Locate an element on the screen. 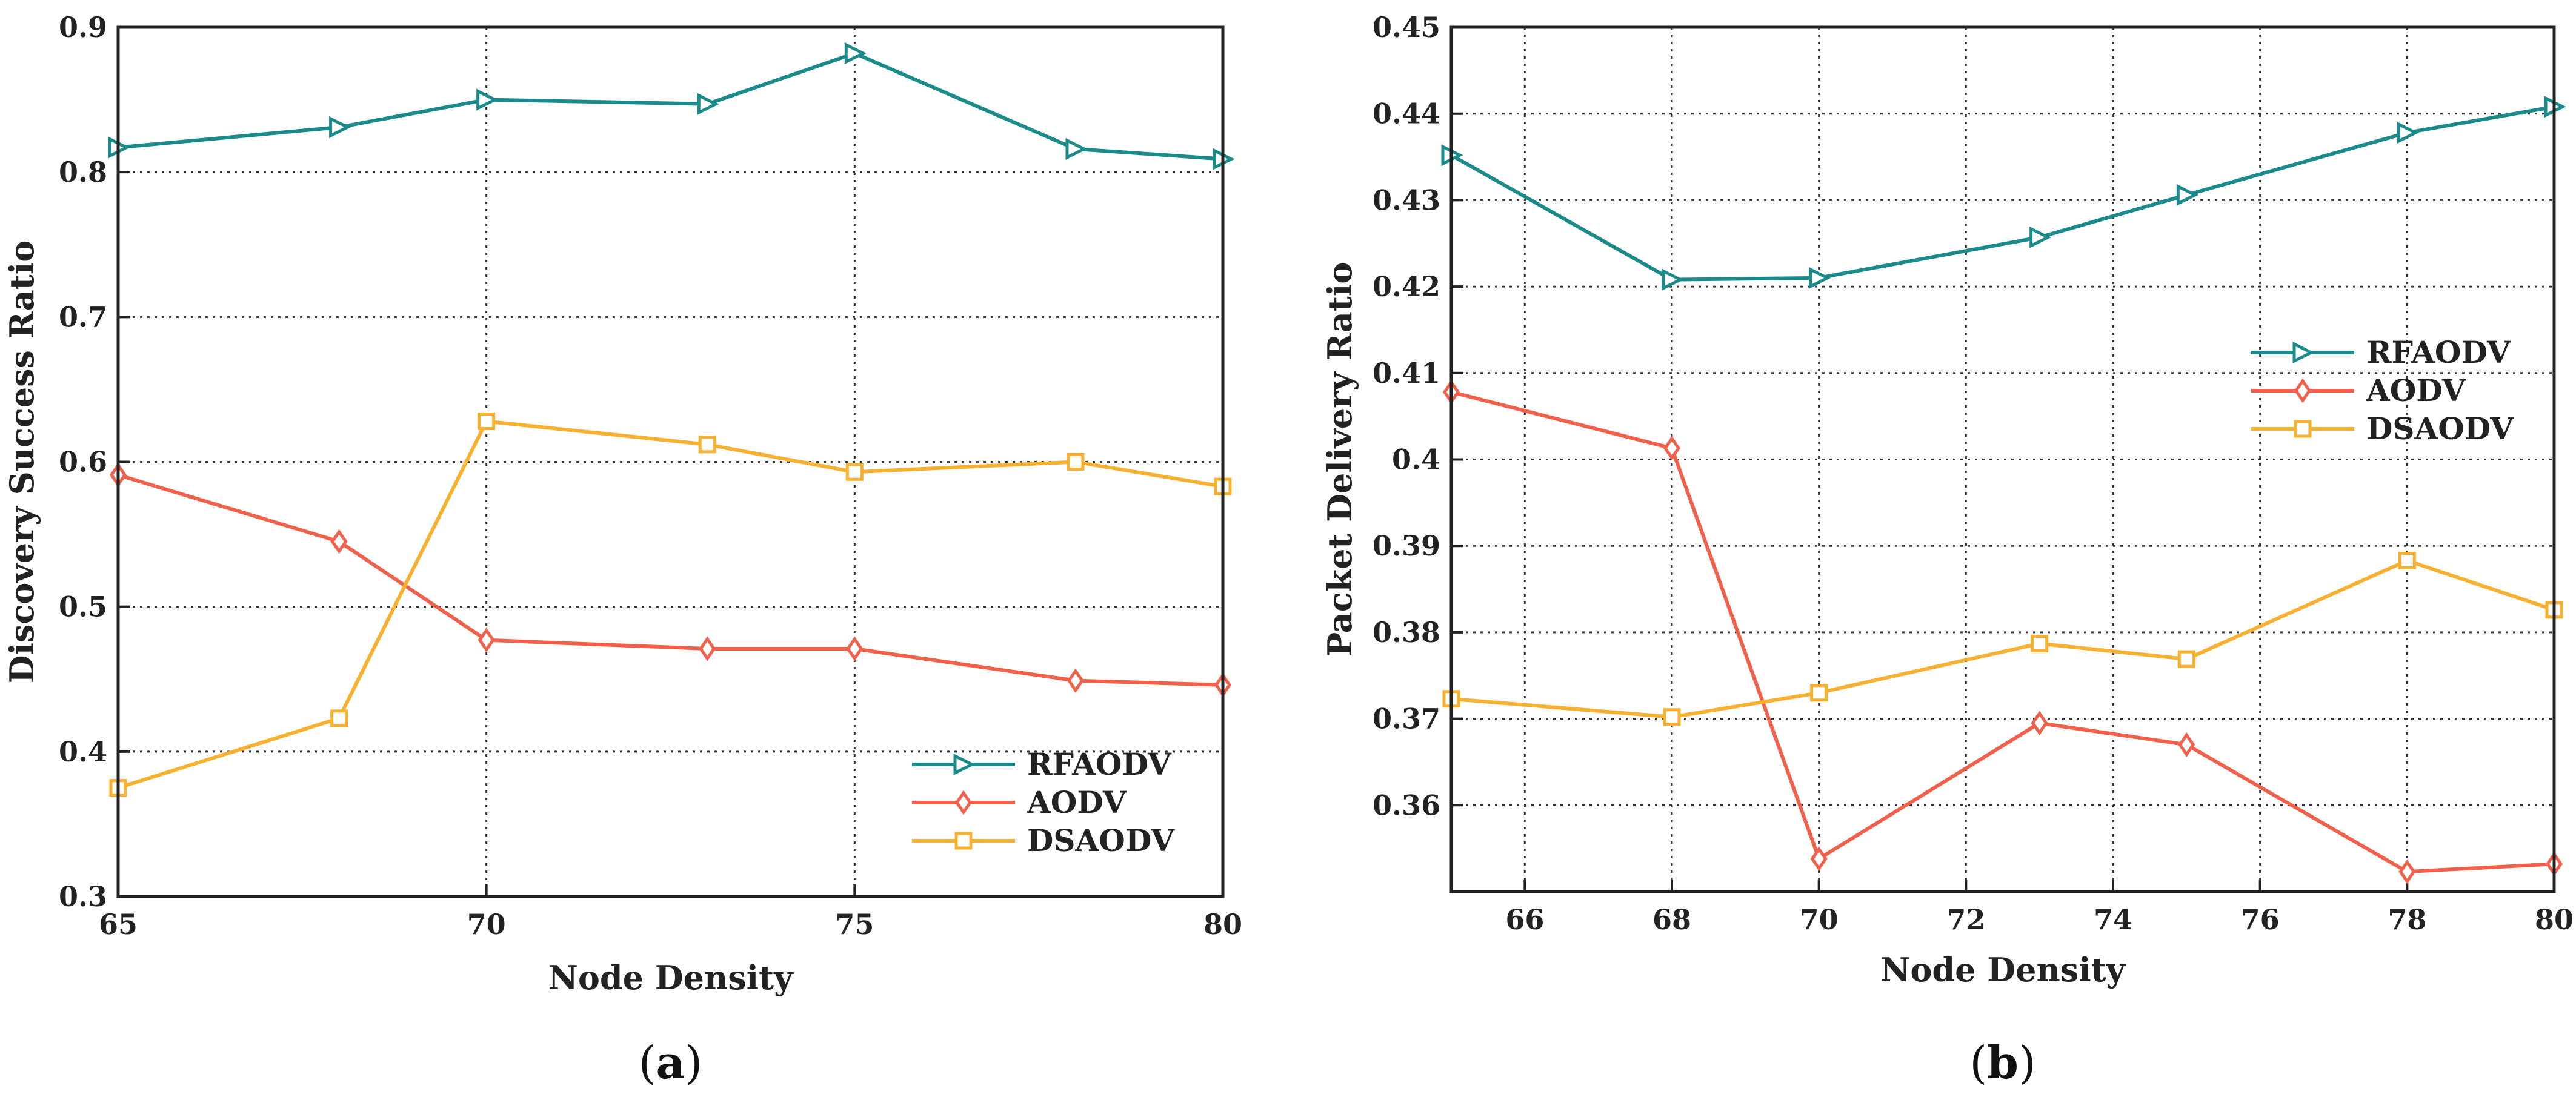 The width and height of the screenshot is (2576, 1100). y-tick-label: 0.37 is located at coordinates (1406, 719).